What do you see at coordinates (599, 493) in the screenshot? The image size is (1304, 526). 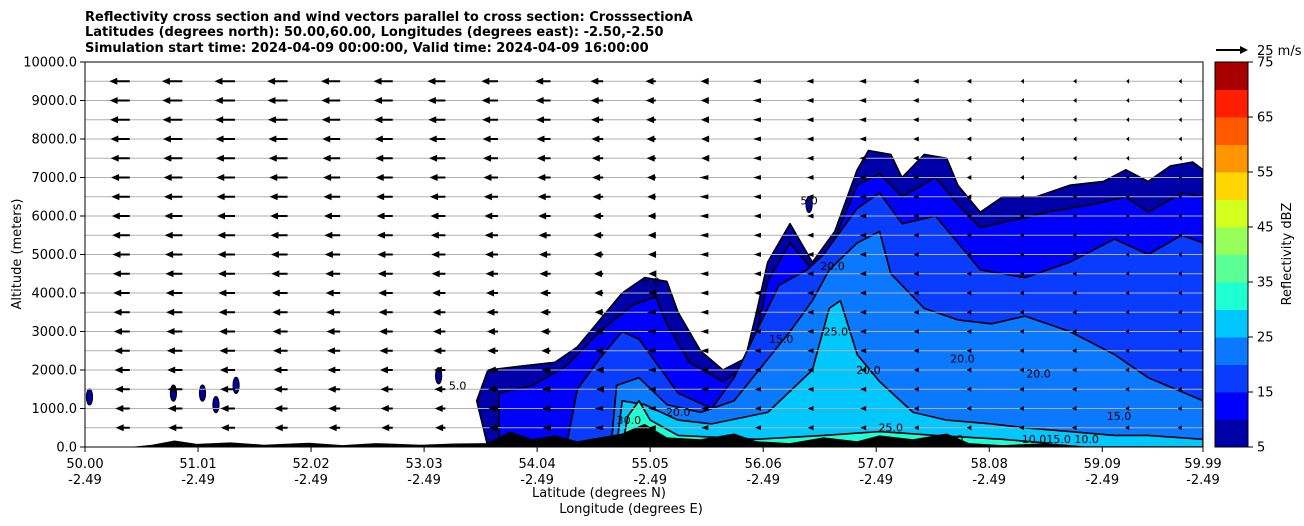 I see `x-axis-label: Latitude (degrees N)` at bounding box center [599, 493].